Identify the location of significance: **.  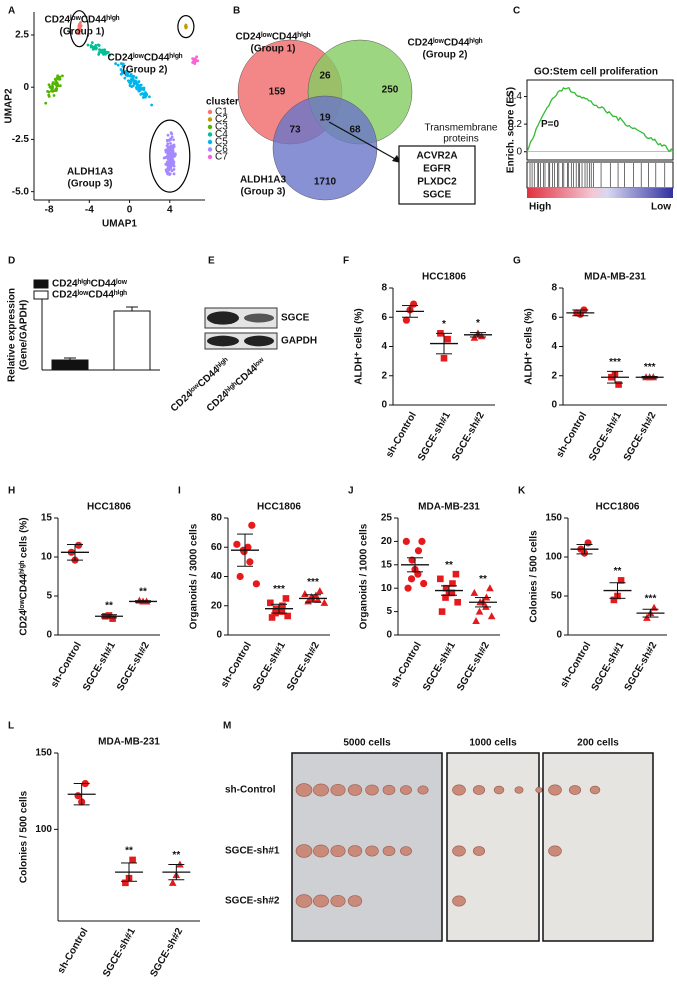
(129, 851).